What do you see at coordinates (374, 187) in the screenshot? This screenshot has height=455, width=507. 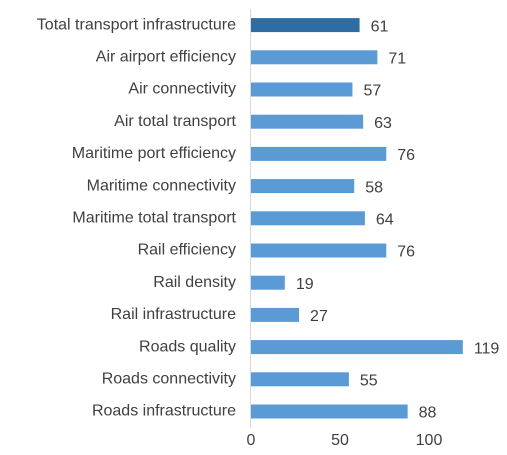 I see `data-label: 58` at bounding box center [374, 187].